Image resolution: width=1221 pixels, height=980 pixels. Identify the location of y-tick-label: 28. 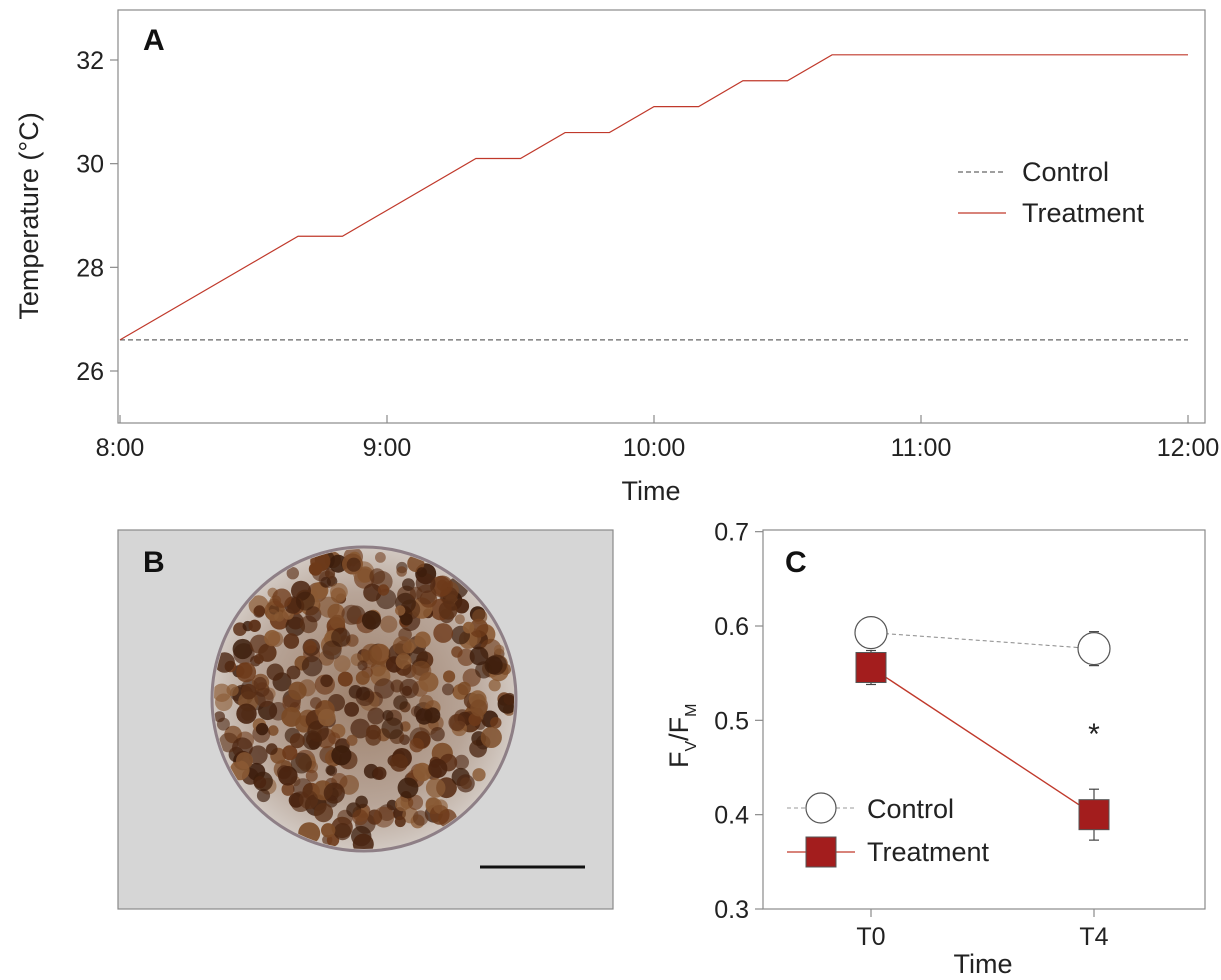
(90, 268).